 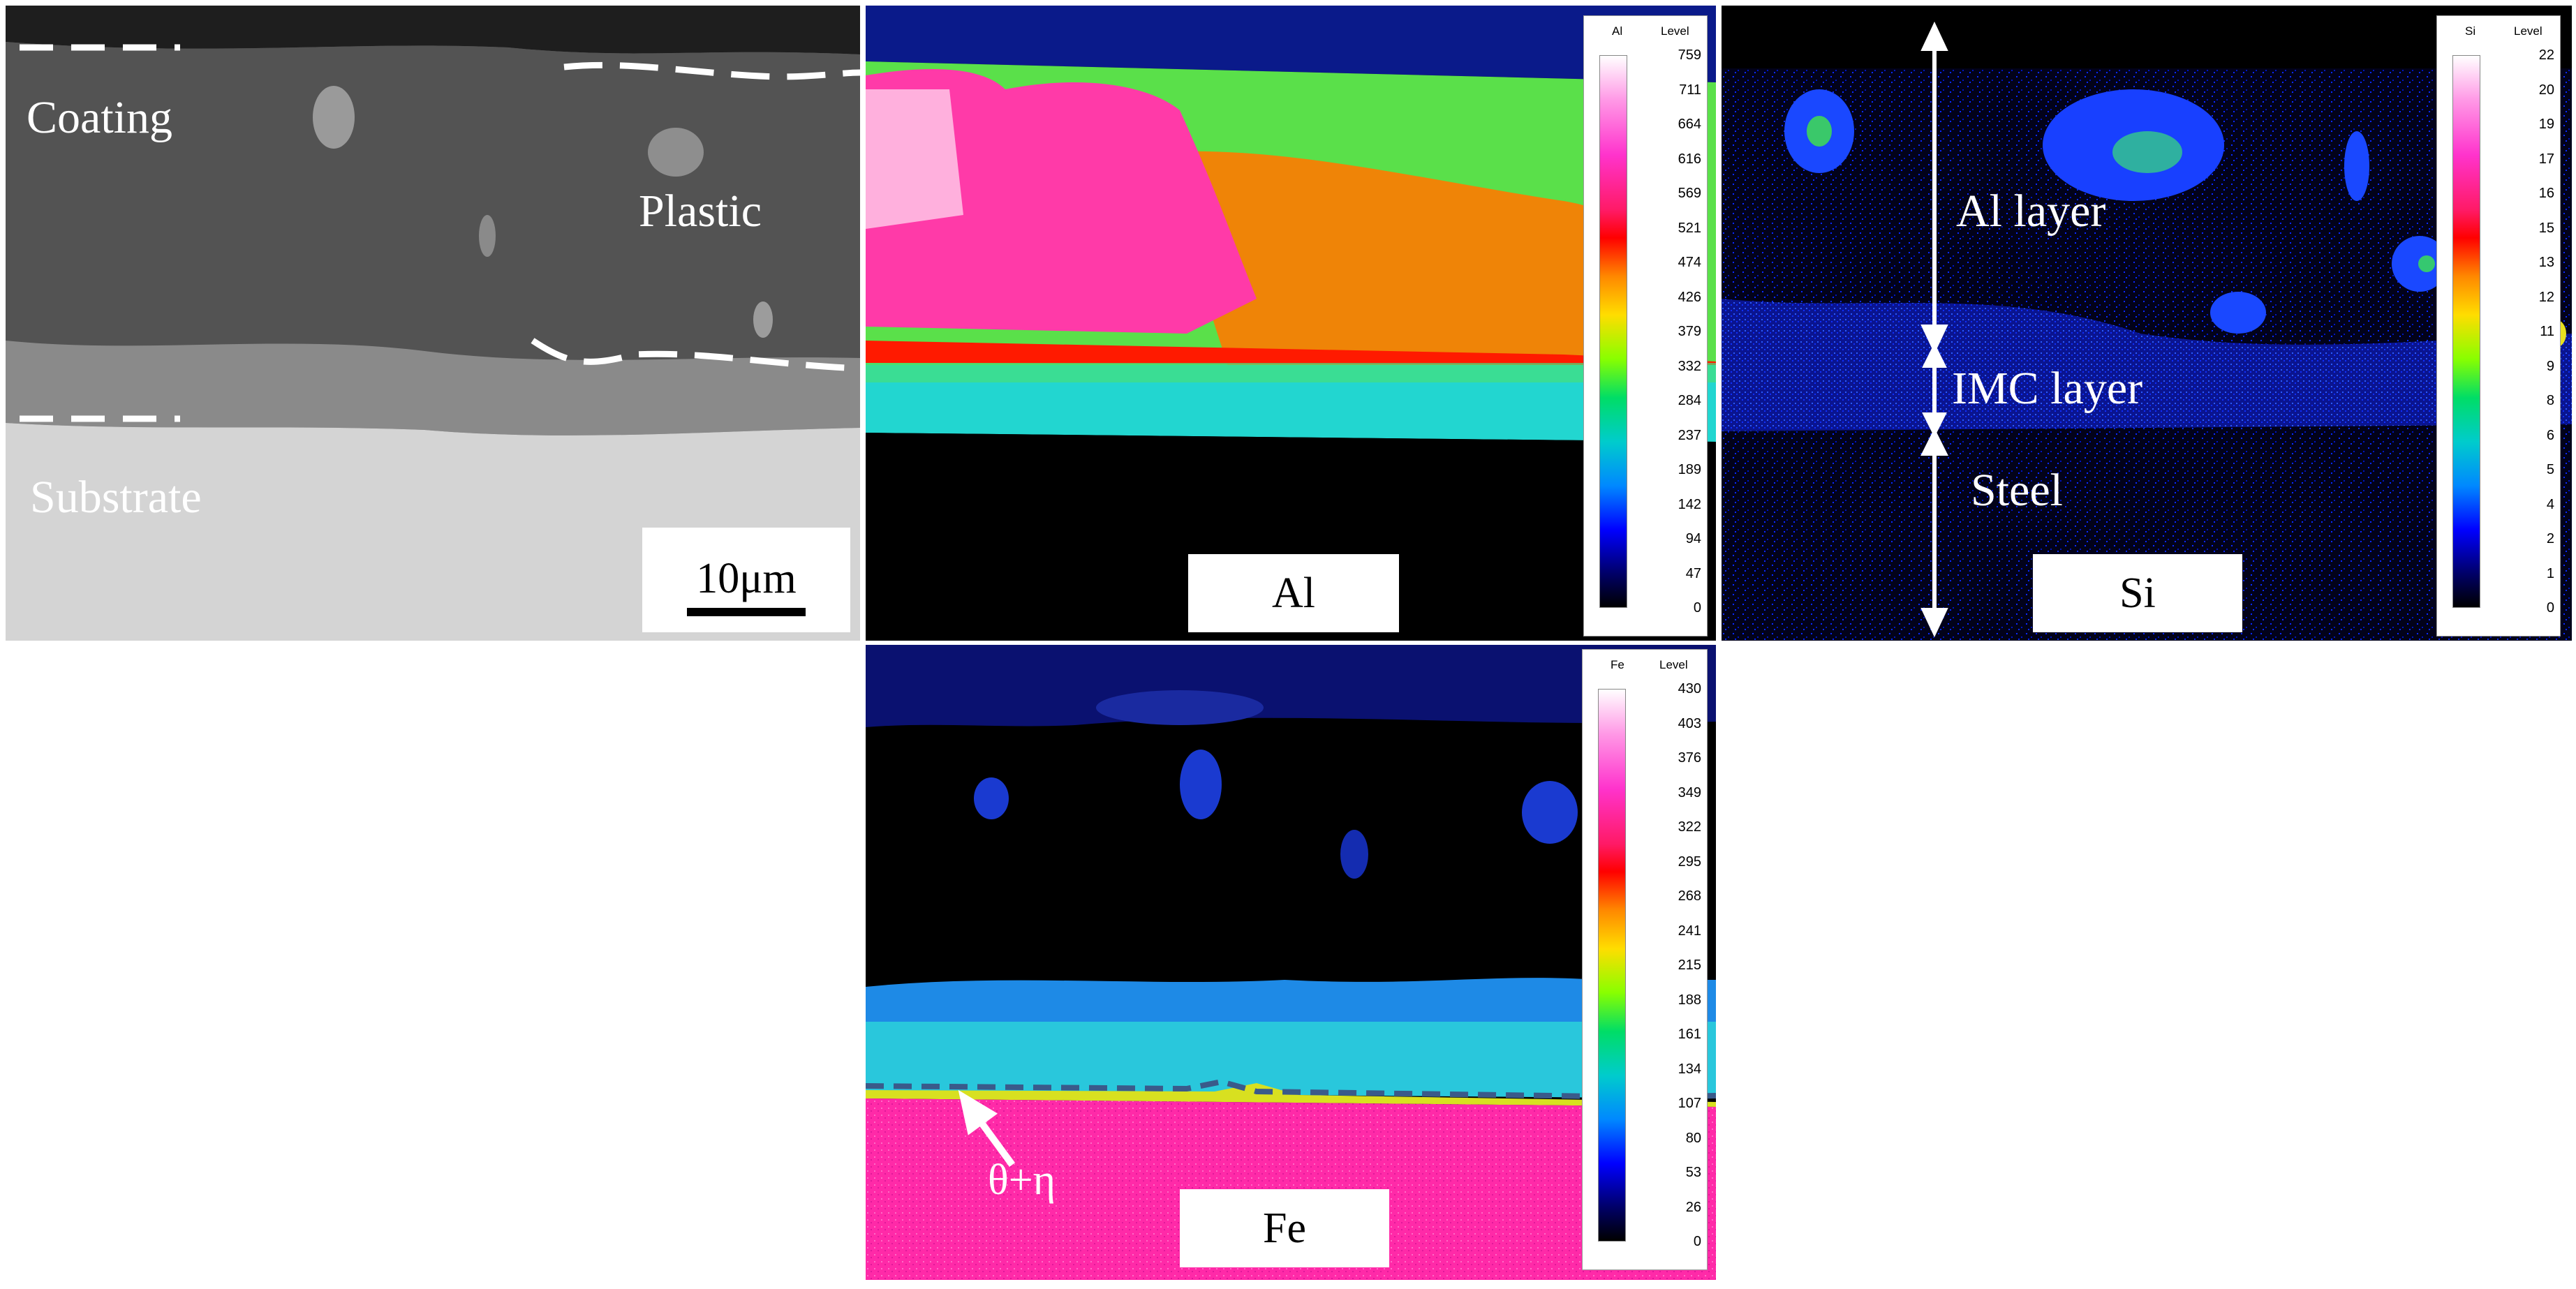 What do you see at coordinates (116, 498) in the screenshot?
I see `substrate-label: Substrate` at bounding box center [116, 498].